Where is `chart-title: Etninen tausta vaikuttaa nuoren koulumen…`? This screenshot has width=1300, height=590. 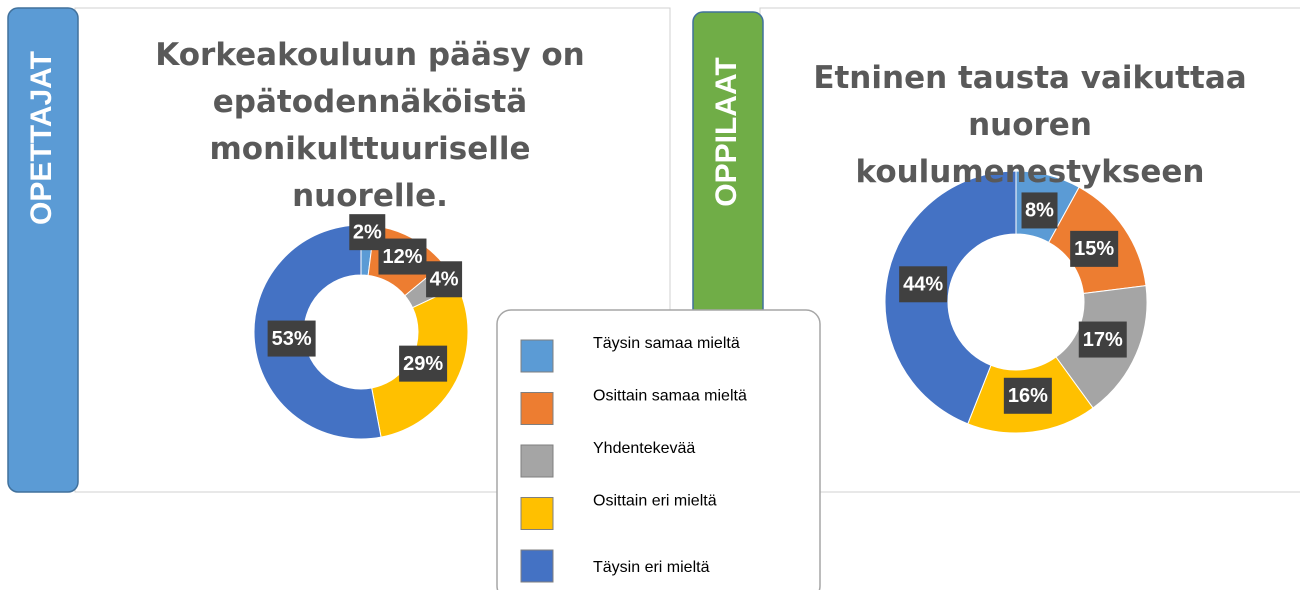 chart-title: Etninen tausta vaikuttaa nuoren koulumen… is located at coordinates (1030, 125).